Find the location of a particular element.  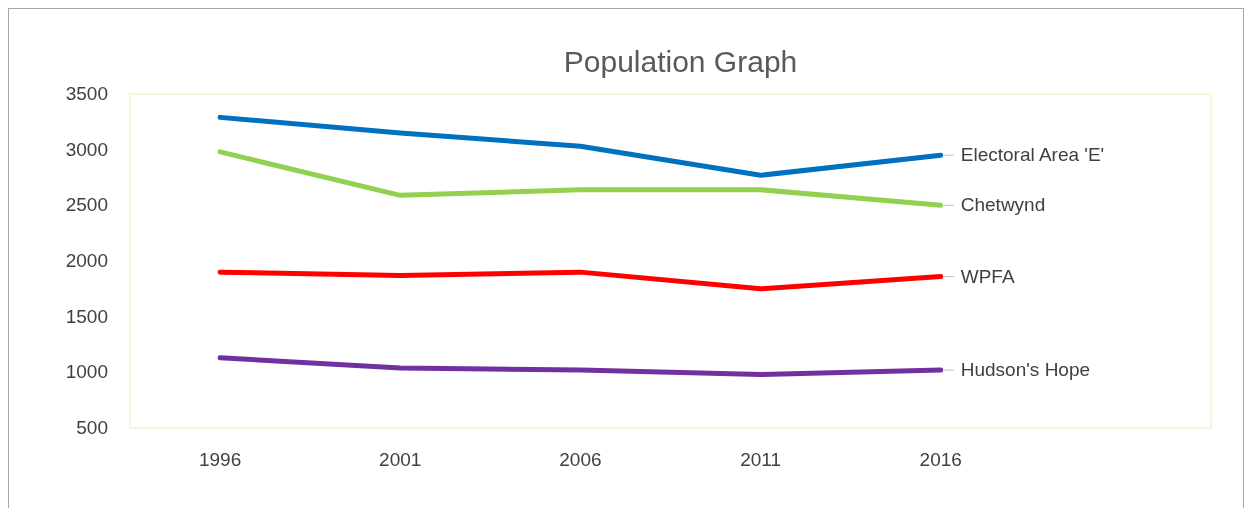

x-tick-label: 2001 is located at coordinates (400, 459).